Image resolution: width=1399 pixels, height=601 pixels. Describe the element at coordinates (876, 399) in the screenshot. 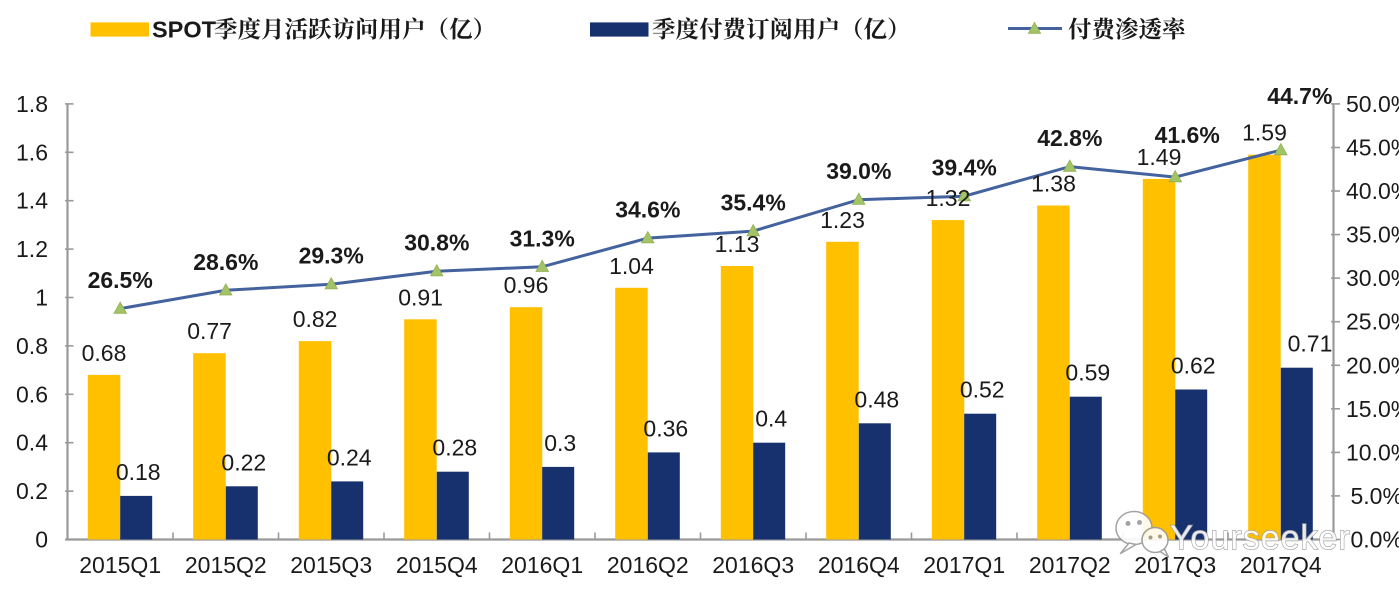

I see `svg-text: 0.48` at that location.